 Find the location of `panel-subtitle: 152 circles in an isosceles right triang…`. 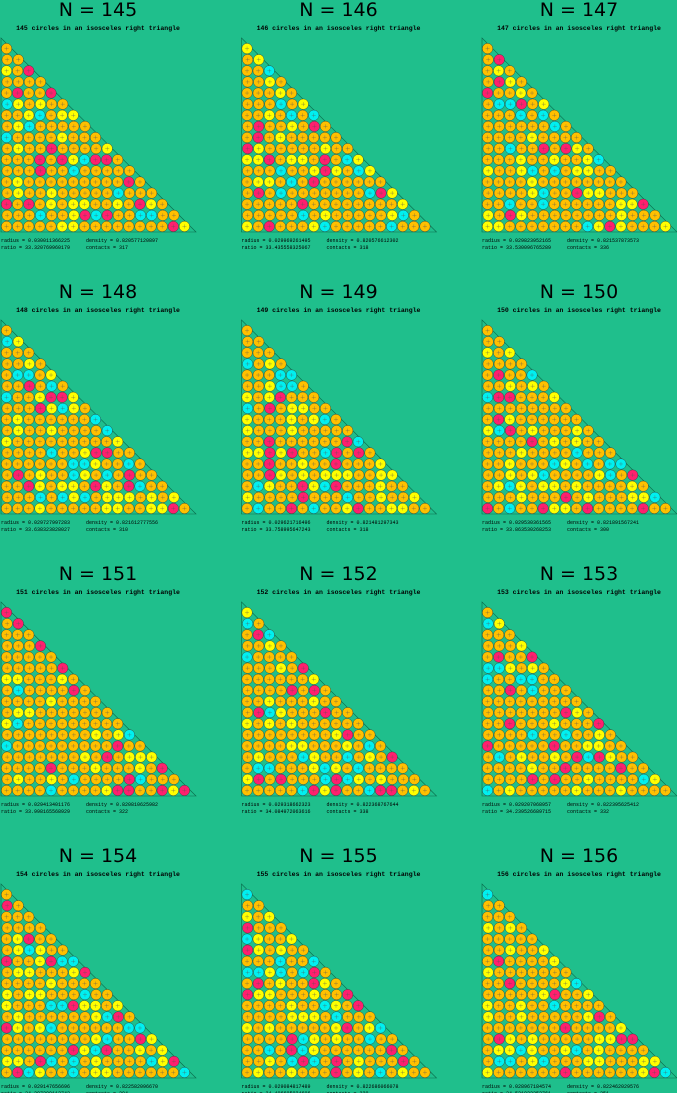

panel-subtitle: 152 circles in an isosceles right triang… is located at coordinates (339, 592).